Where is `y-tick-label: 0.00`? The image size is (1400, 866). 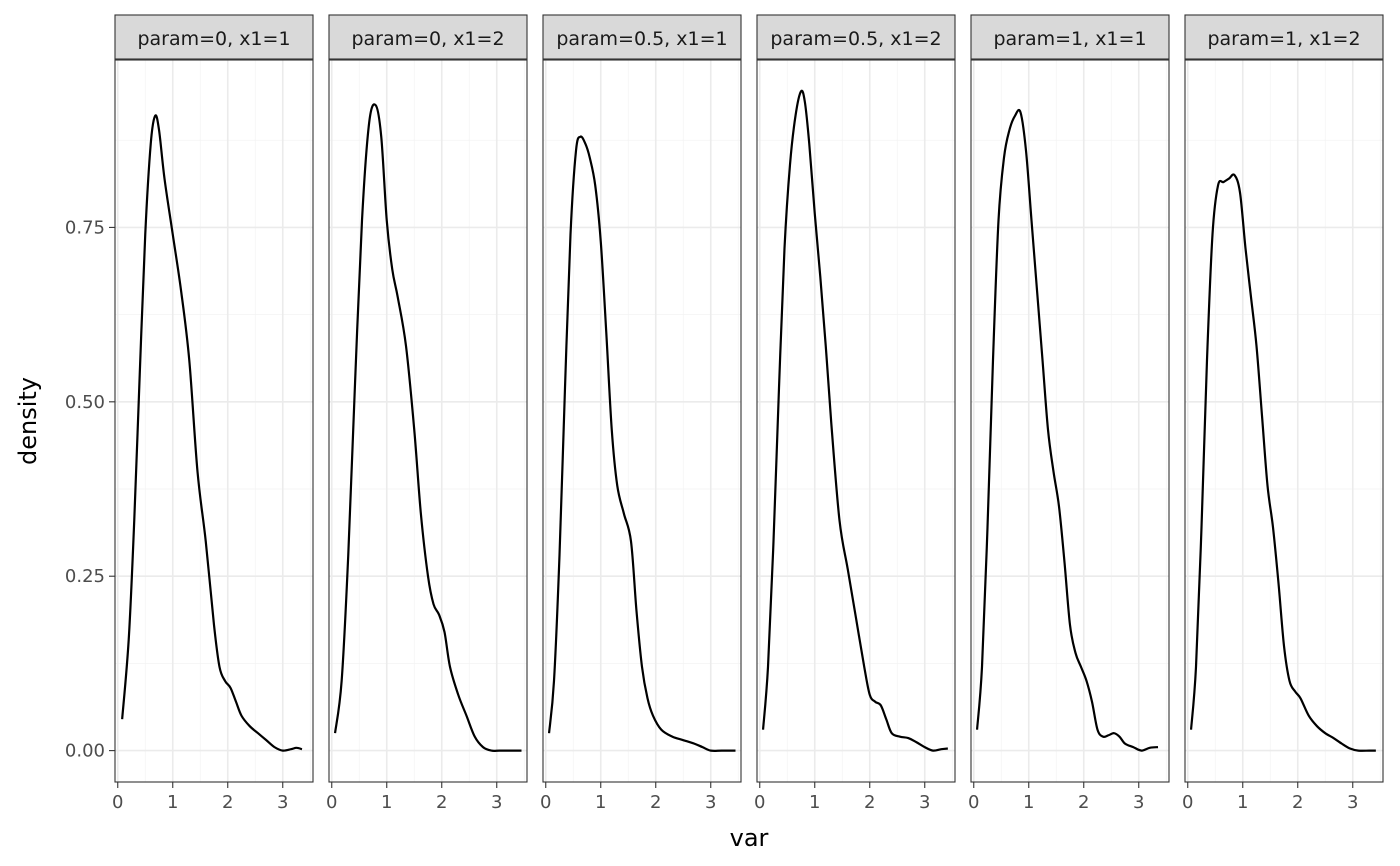
y-tick-label: 0.00 is located at coordinates (85, 751).